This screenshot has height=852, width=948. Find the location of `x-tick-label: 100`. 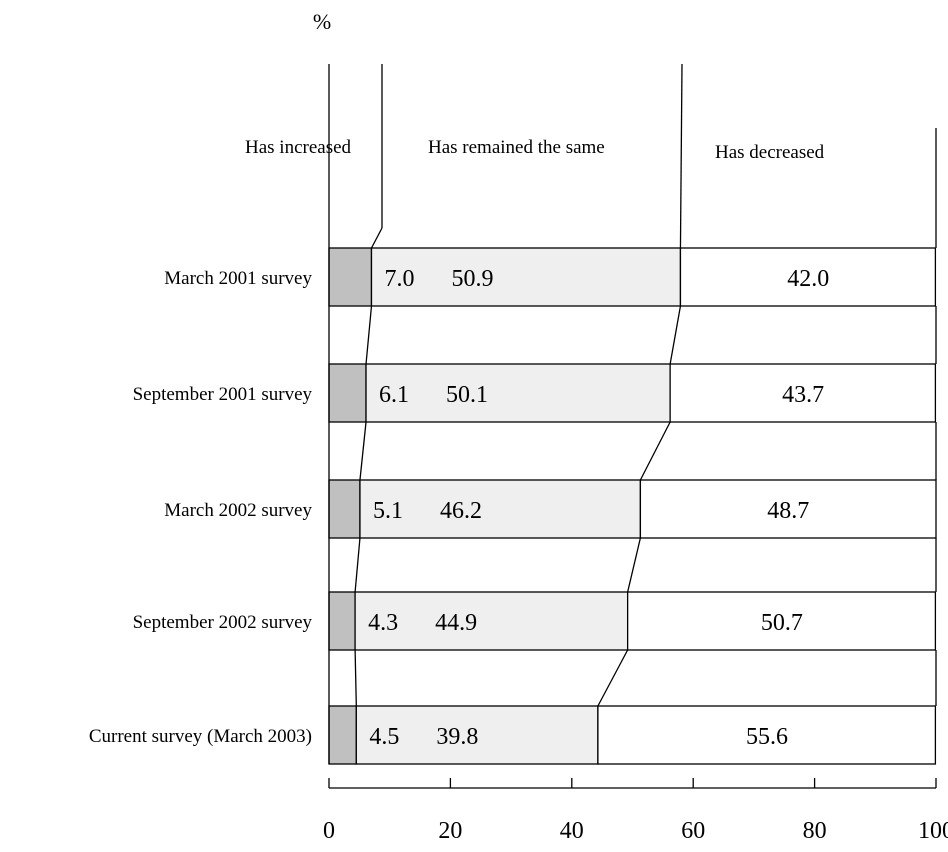

x-tick-label: 100 is located at coordinates (933, 831).